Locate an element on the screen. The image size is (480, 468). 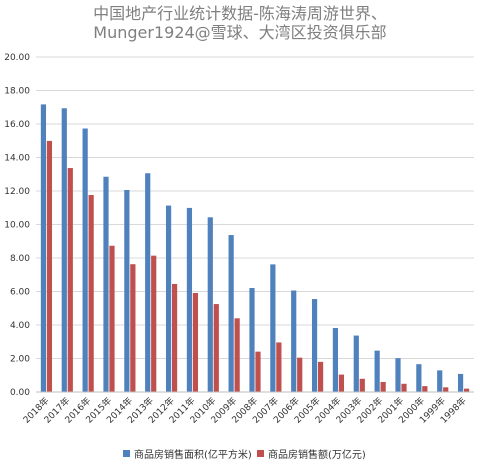
legend-label-area: 商品房销售面积(亿平方米) is located at coordinates (193, 454).